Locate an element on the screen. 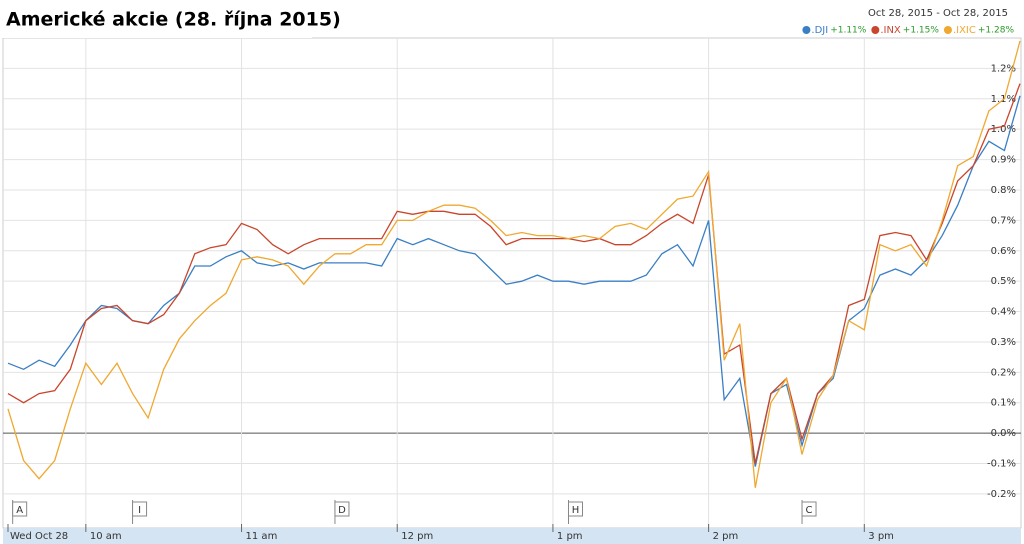  y-tick-label: 0.9% is located at coordinates (1003, 160).